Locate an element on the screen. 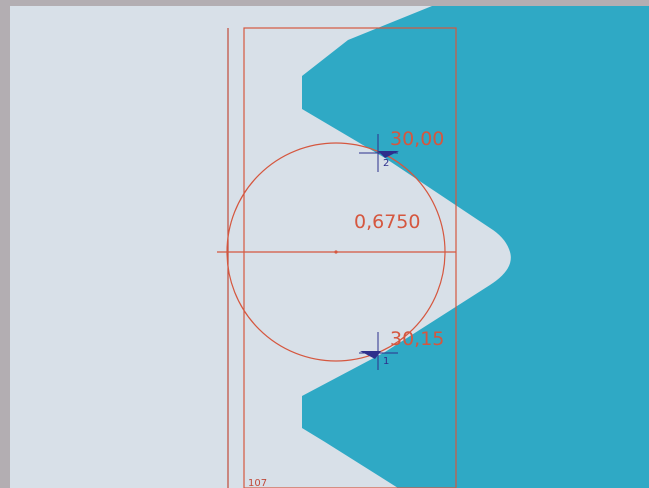  marker-bottom-arrow is located at coordinates (370, 355).